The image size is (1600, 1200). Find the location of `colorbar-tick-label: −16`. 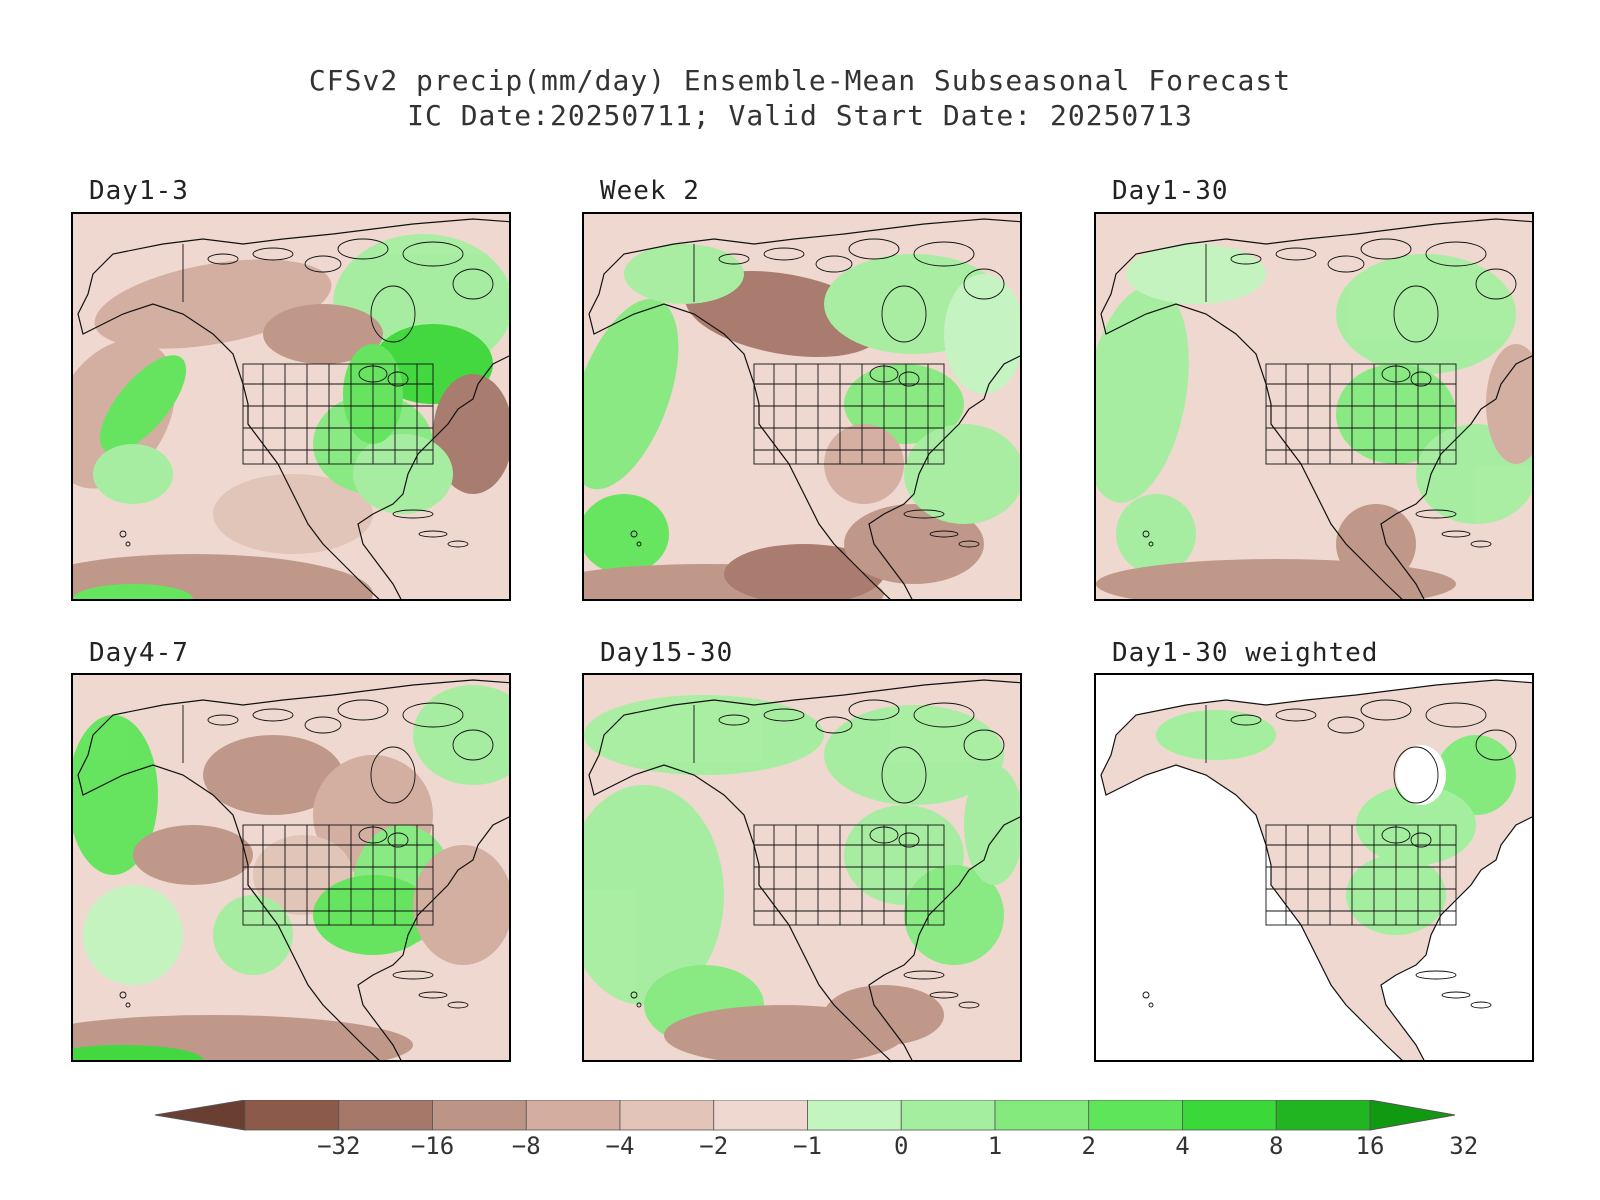

colorbar-tick-label: −16 is located at coordinates (432, 1146).